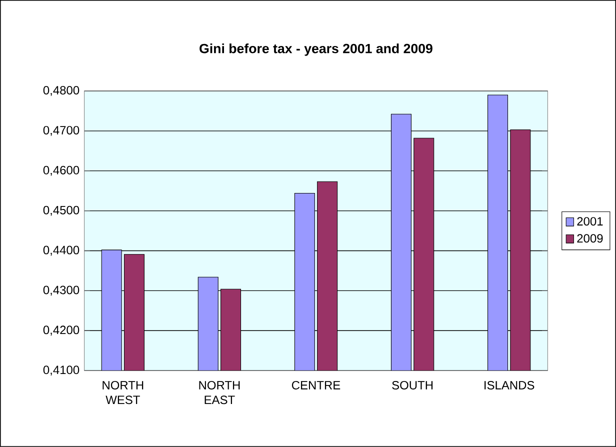  Describe the element at coordinates (61, 211) in the screenshot. I see `y-tick-label: 0,4500` at that location.